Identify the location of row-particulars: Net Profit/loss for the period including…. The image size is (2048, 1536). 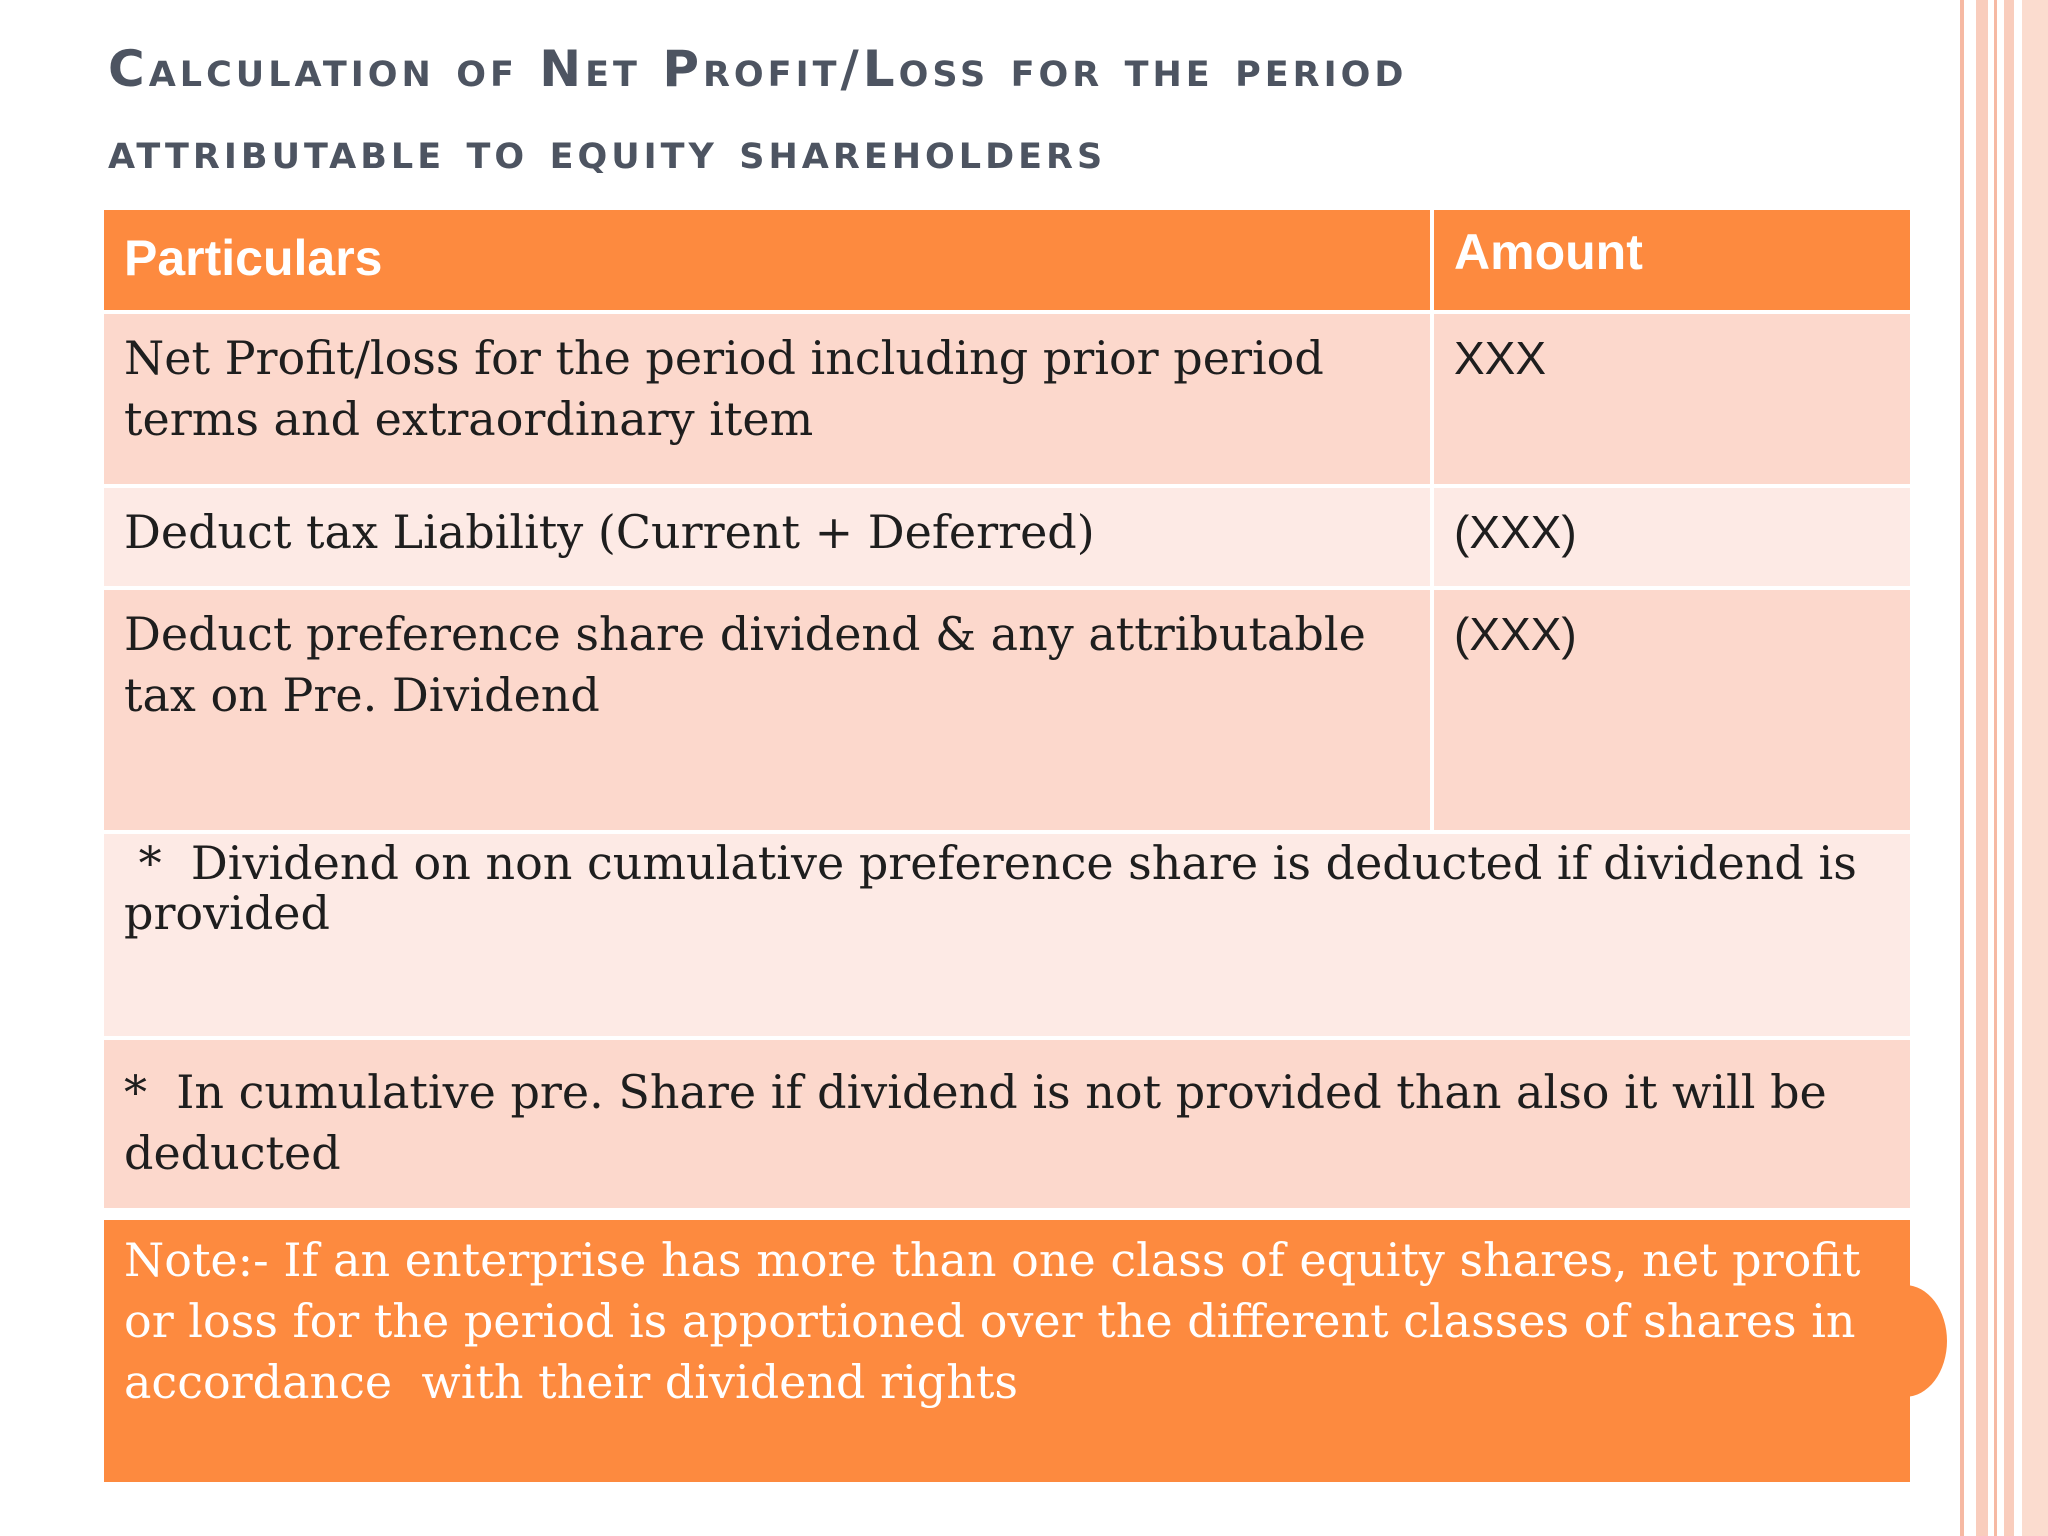
(769, 399).